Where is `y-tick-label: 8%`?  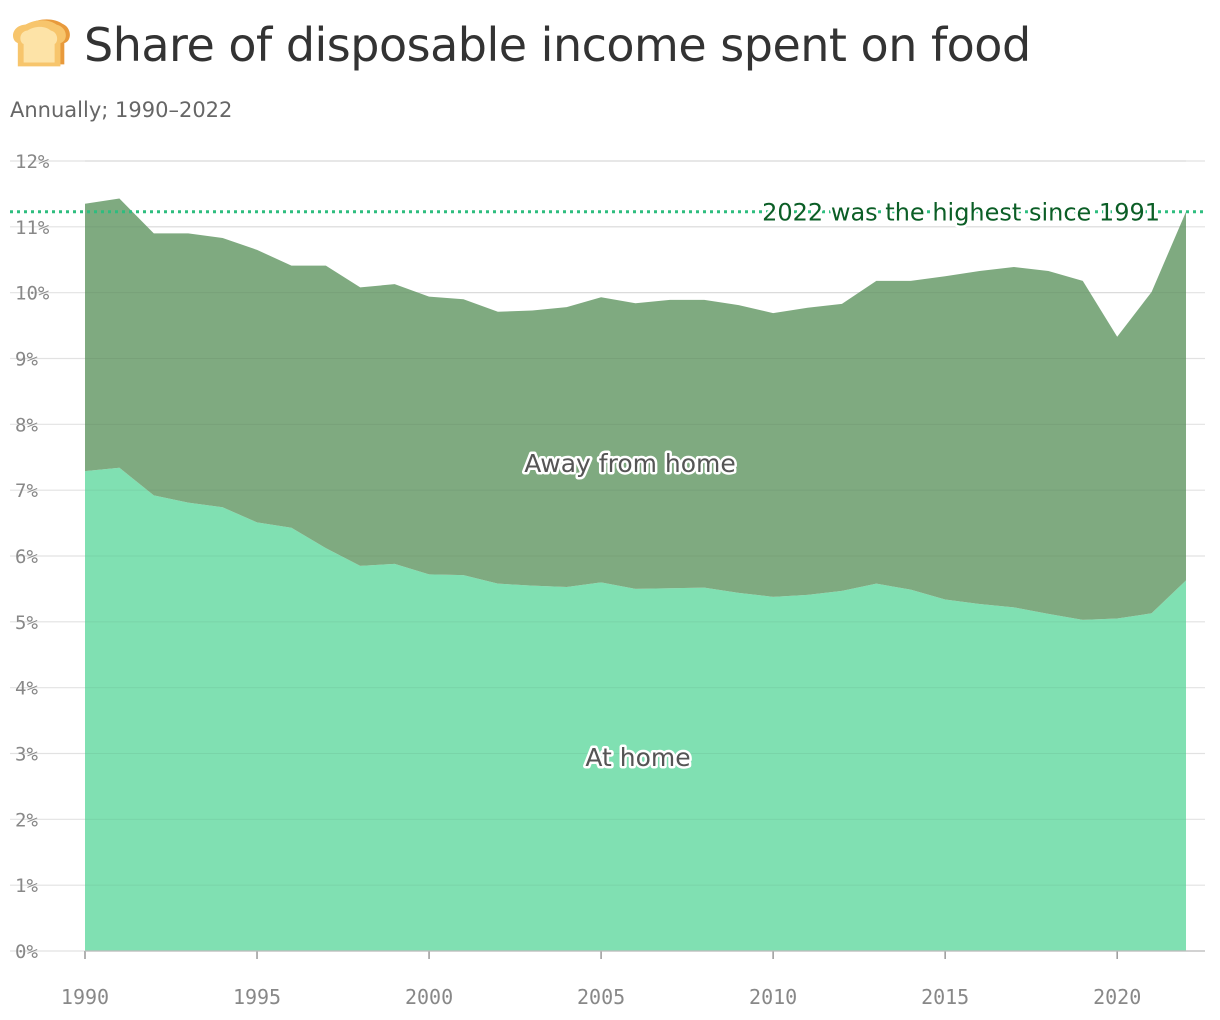
y-tick-label: 8% is located at coordinates (26, 425).